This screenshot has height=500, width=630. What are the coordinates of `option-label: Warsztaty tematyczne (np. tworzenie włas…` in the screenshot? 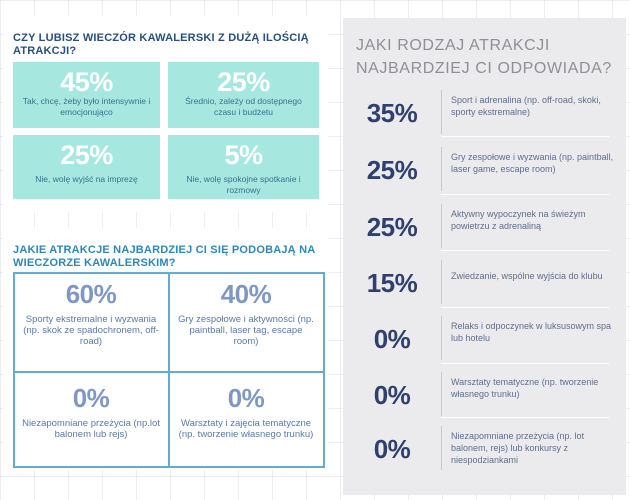 It's located at (525, 388).